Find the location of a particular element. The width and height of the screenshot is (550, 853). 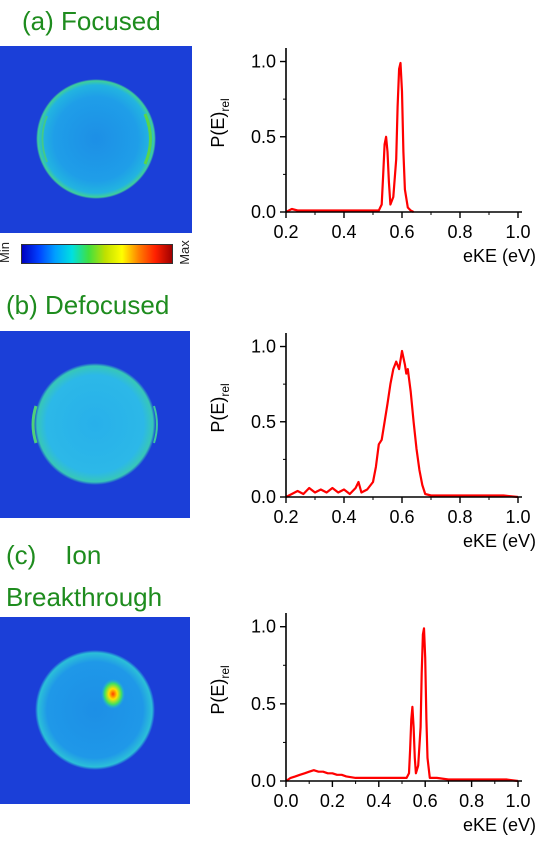

panel-a-image is located at coordinates (96, 139).